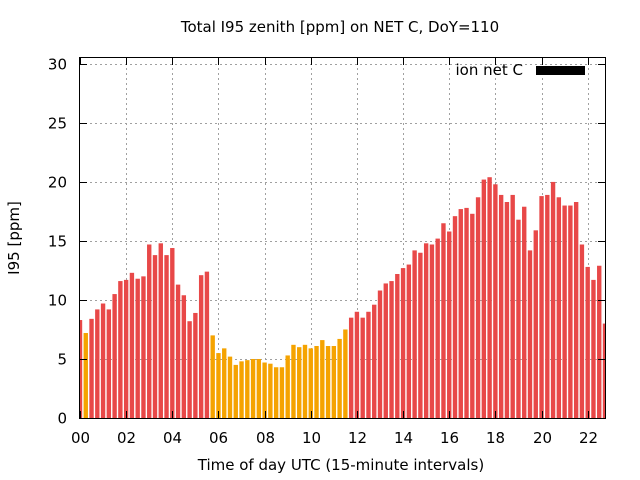  I want to click on y-tick-label: 10, so click(57, 301).